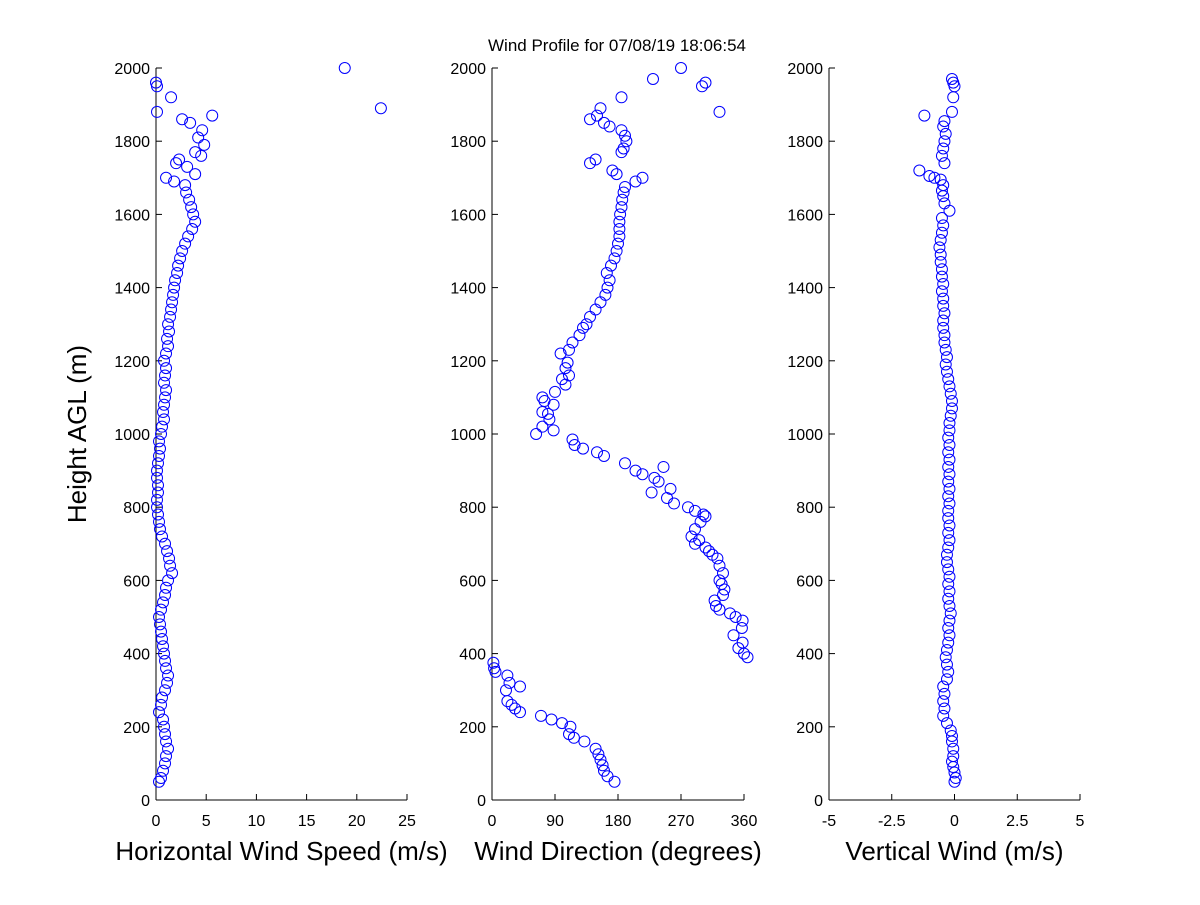 Image resolution: width=1200 pixels, height=905 pixels. What do you see at coordinates (481, 801) in the screenshot?
I see `y-tick-label: 0` at bounding box center [481, 801].